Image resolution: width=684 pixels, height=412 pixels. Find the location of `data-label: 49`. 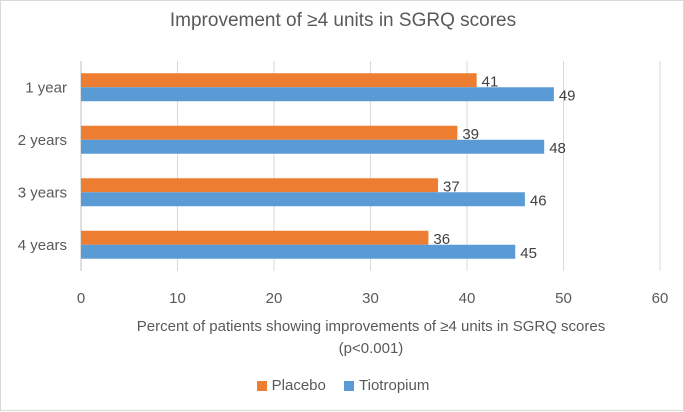

data-label: 49 is located at coordinates (567, 95).